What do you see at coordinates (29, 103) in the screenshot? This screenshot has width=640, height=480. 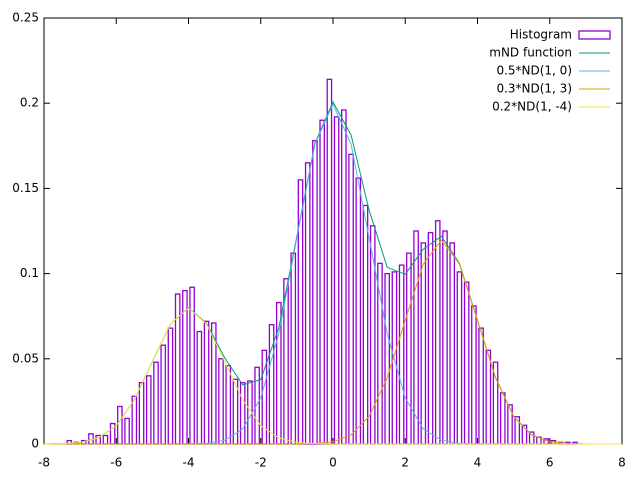 I see `y-tick-label: 0.2` at bounding box center [29, 103].